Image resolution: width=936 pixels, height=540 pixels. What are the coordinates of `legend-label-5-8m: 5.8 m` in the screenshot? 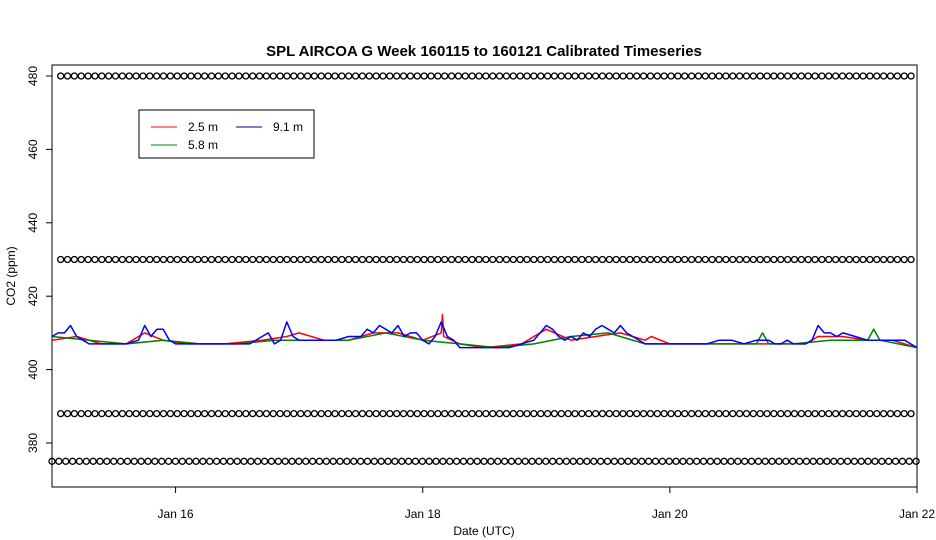 It's located at (203, 145).